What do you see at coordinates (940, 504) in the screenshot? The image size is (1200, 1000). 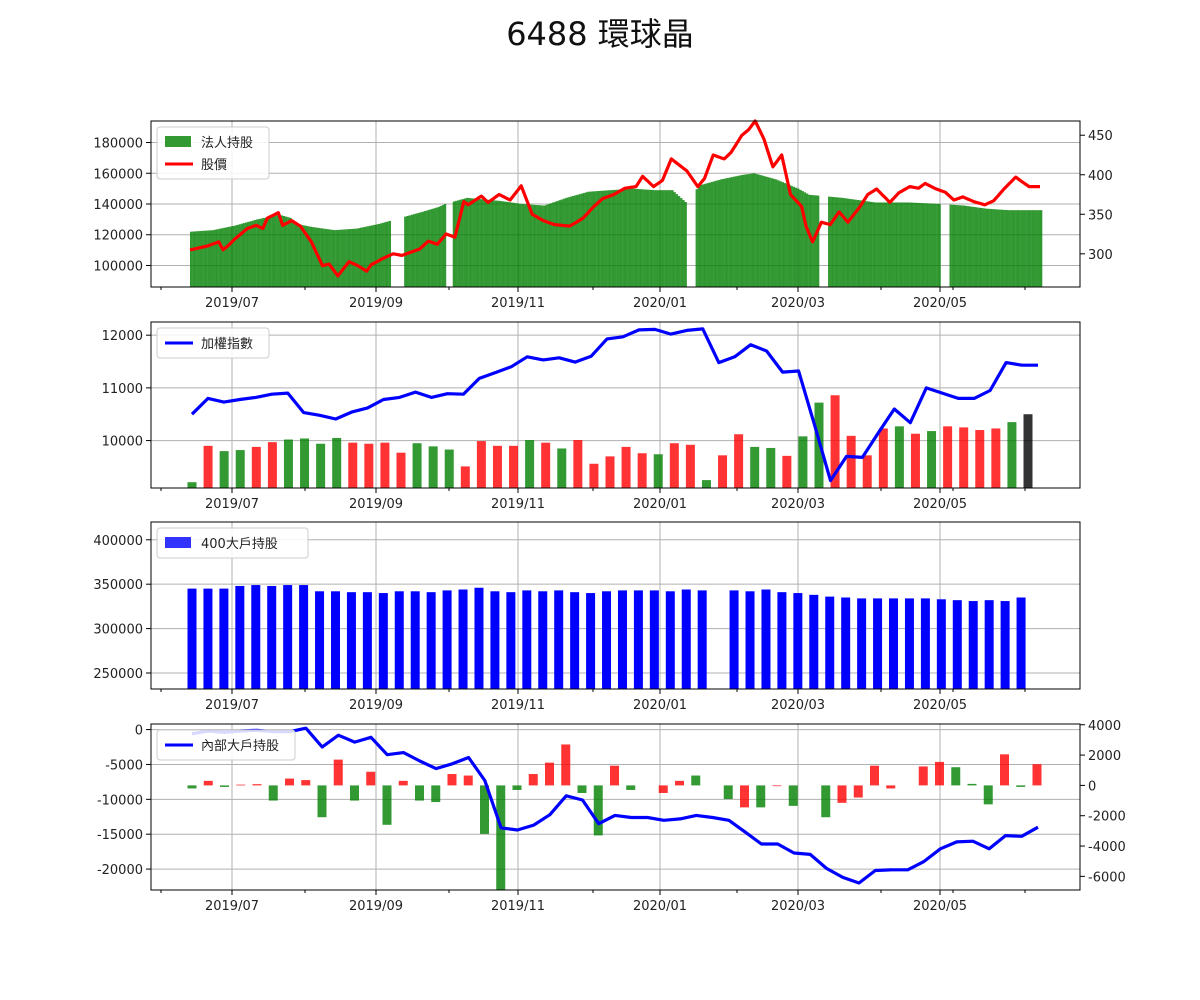 I see `x-tick-label: 2020/05` at bounding box center [940, 504].